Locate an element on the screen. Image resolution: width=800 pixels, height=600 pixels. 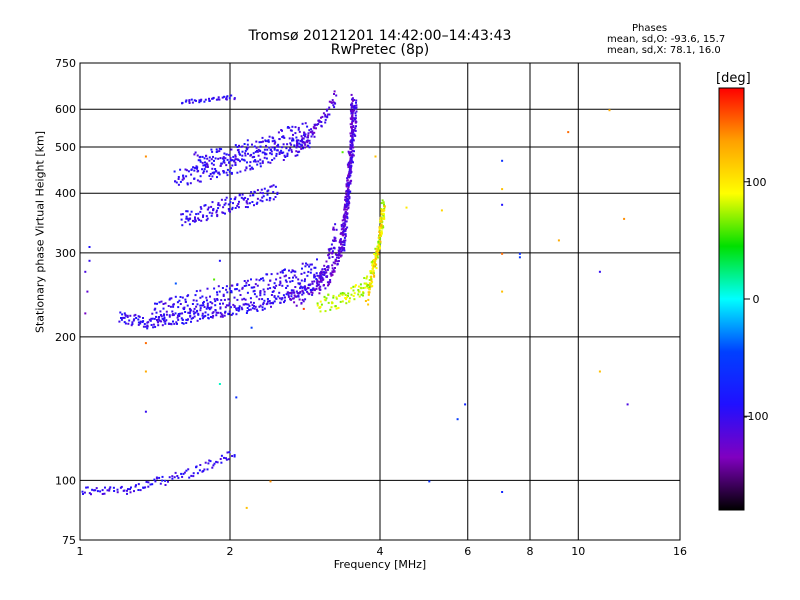
x-tick-label: 4 is located at coordinates (380, 551).